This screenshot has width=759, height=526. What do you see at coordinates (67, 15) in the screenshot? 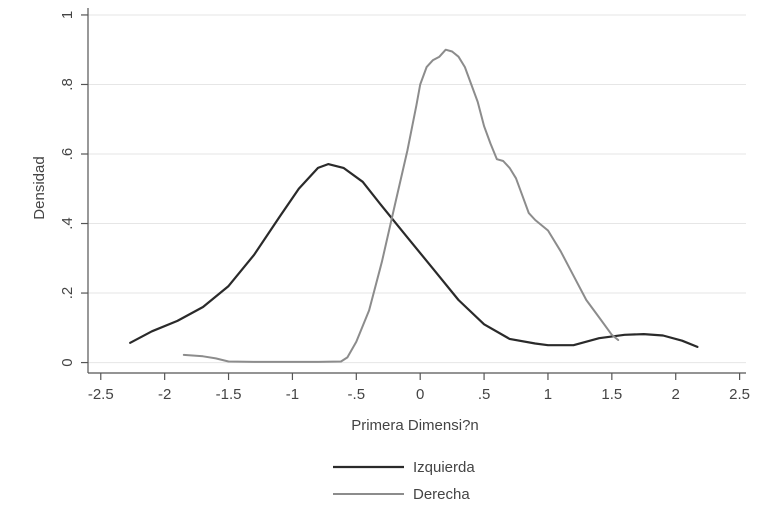
I see `y-tick-label-5: 1` at bounding box center [67, 15].